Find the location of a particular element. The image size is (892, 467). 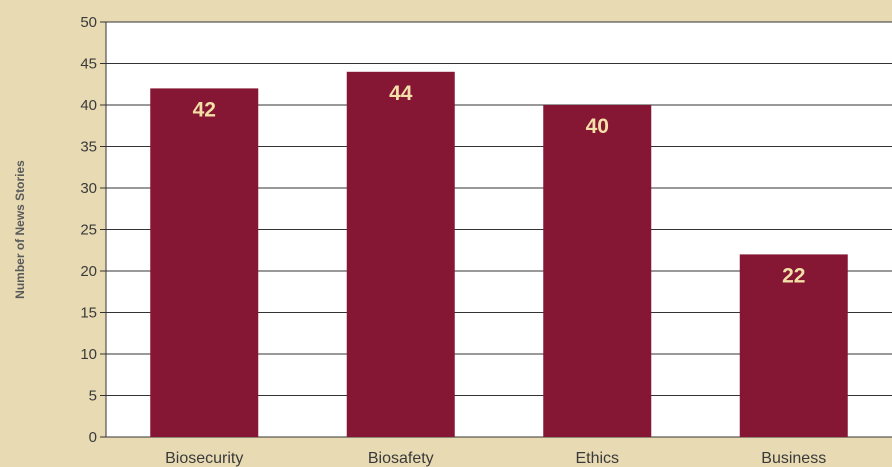

data-label: 42 is located at coordinates (204, 109).